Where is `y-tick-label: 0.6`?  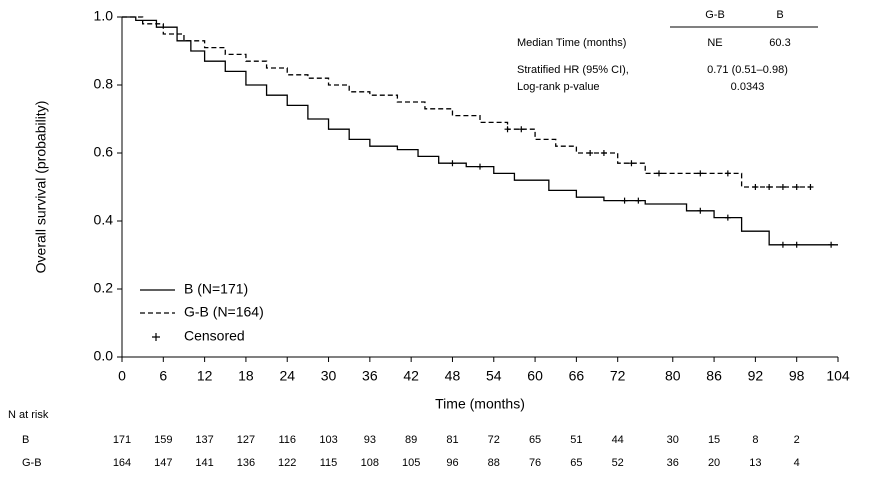 y-tick-label: 0.6 is located at coordinates (104, 152).